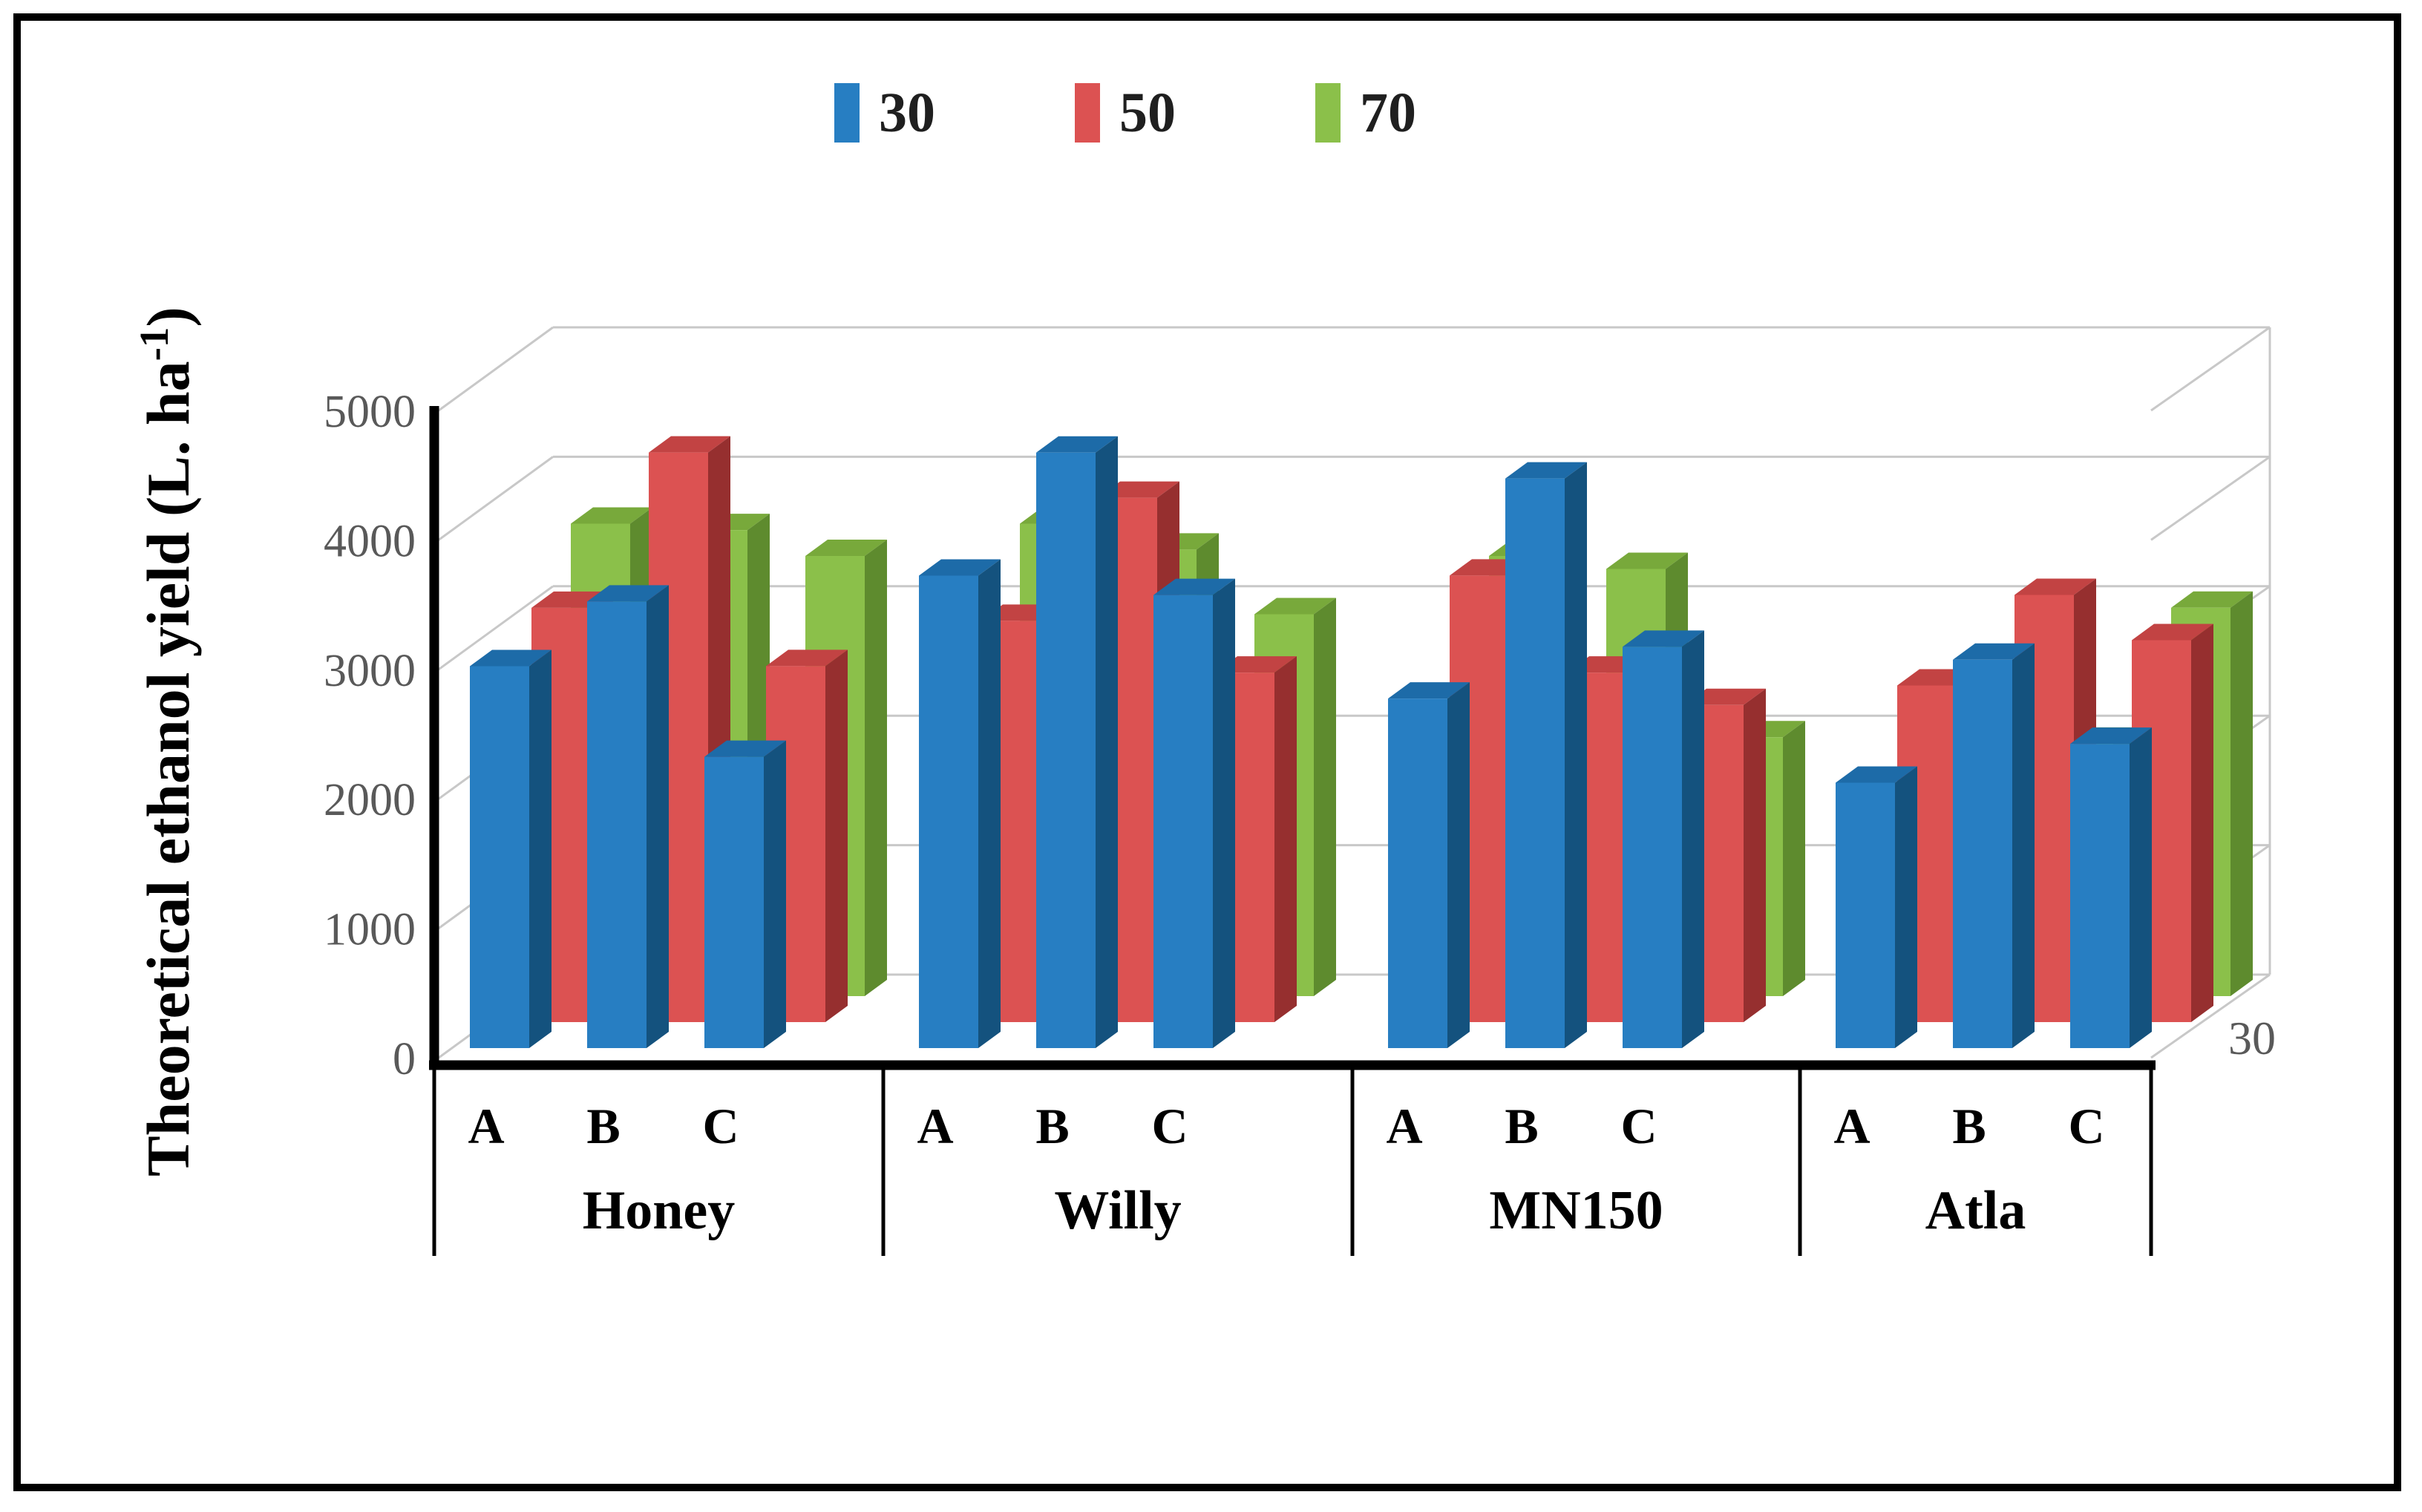  Describe the element at coordinates (1295, 607) in the screenshot. I see `bar-Willy-C-70-top` at that location.